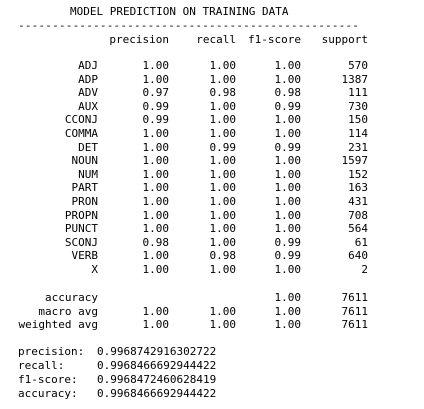 Image resolution: width=424 pixels, height=409 pixels. Describe the element at coordinates (156, 242) in the screenshot. I see `precision-value: 0.98` at that location.